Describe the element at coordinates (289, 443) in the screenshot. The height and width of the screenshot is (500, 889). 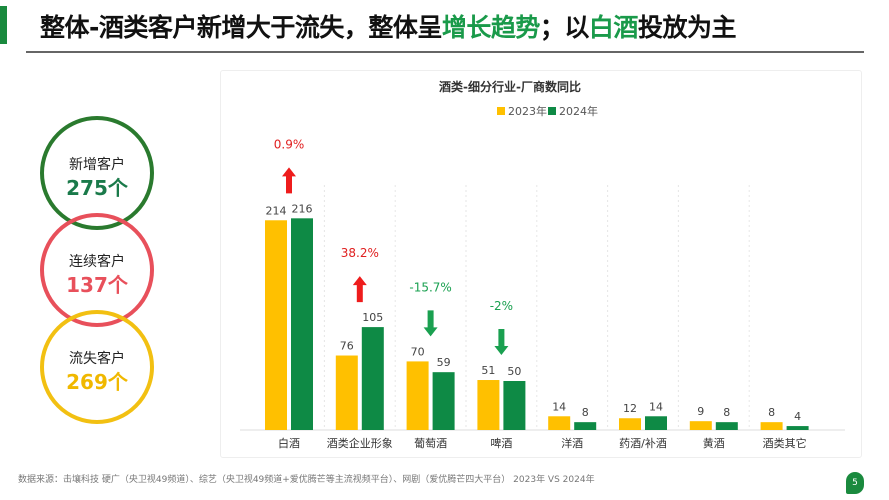
I see `category-label: 白酒` at that location.